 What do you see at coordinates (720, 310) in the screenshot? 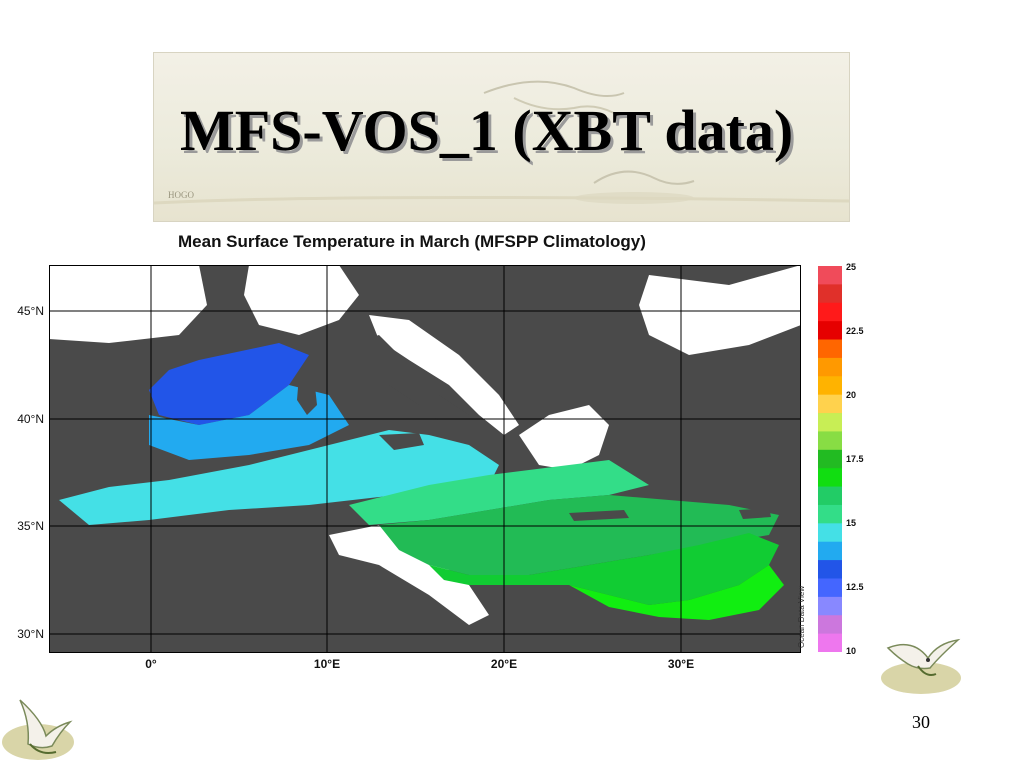
I see `no-data-region-blacksea` at bounding box center [720, 310].